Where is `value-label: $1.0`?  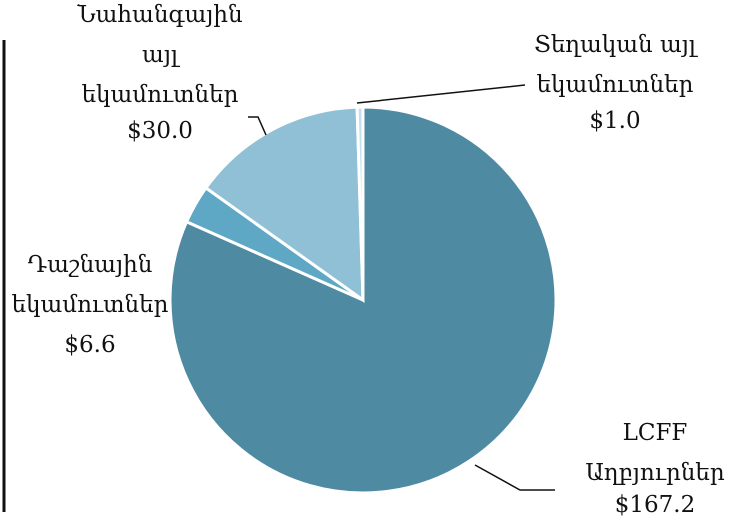 value-label: $1.0 is located at coordinates (614, 121).